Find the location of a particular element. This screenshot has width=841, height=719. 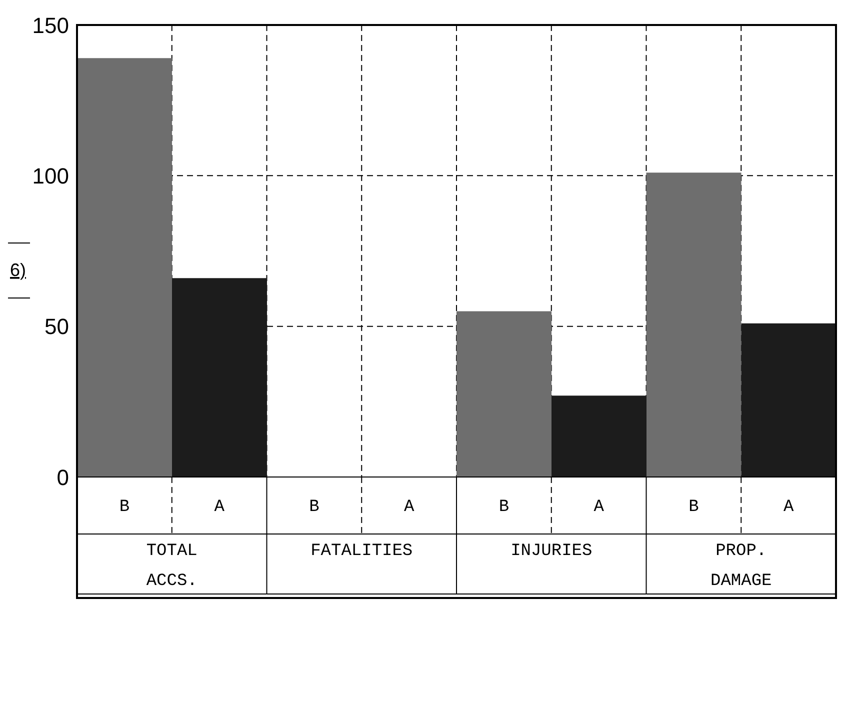

y-tick-label: 50 is located at coordinates (56, 327).